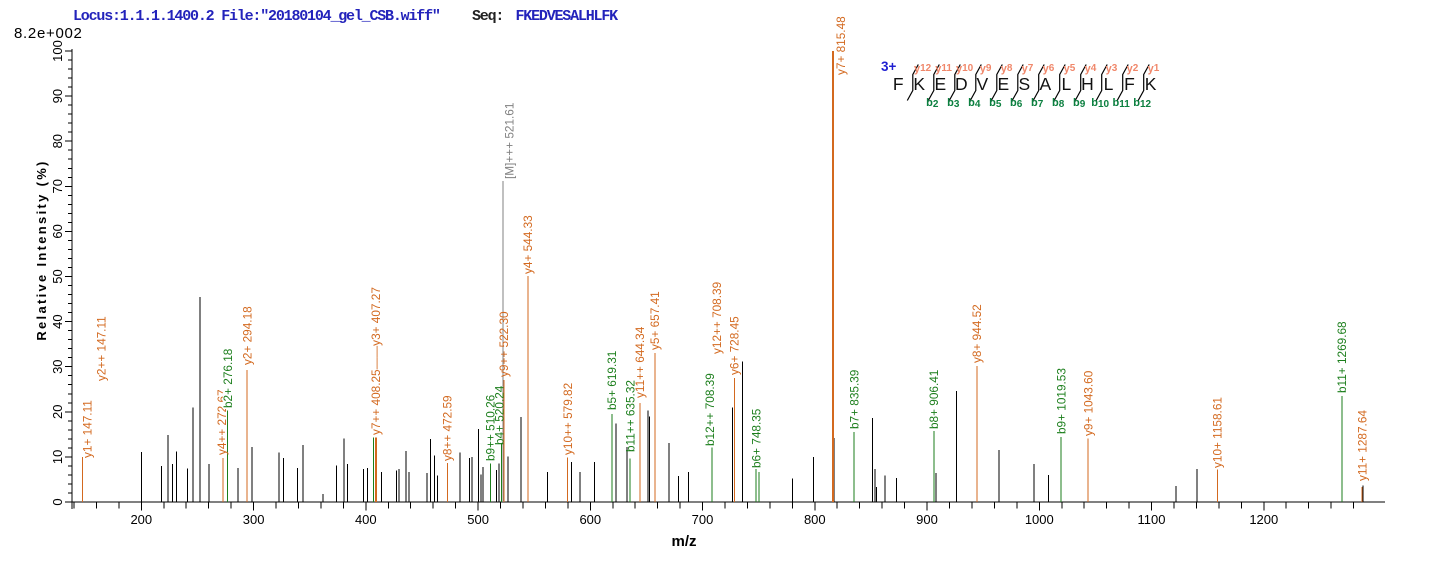 This screenshot has width=1436, height=562. I want to click on svg-text: b3, so click(953, 103).